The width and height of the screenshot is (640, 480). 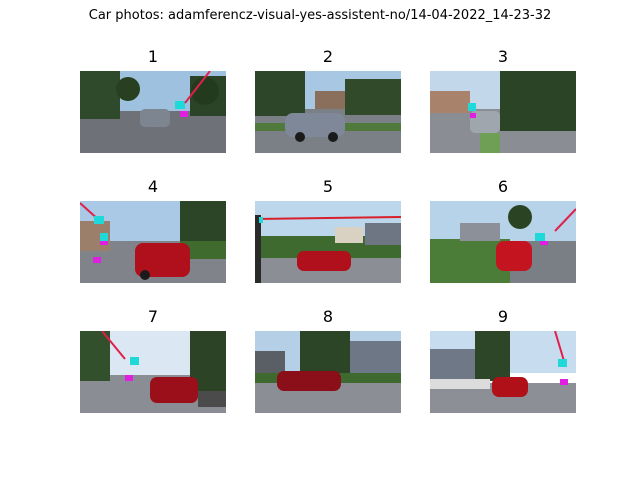 What do you see at coordinates (503, 186) in the screenshot?
I see `panel-title-6: 6` at bounding box center [503, 186].